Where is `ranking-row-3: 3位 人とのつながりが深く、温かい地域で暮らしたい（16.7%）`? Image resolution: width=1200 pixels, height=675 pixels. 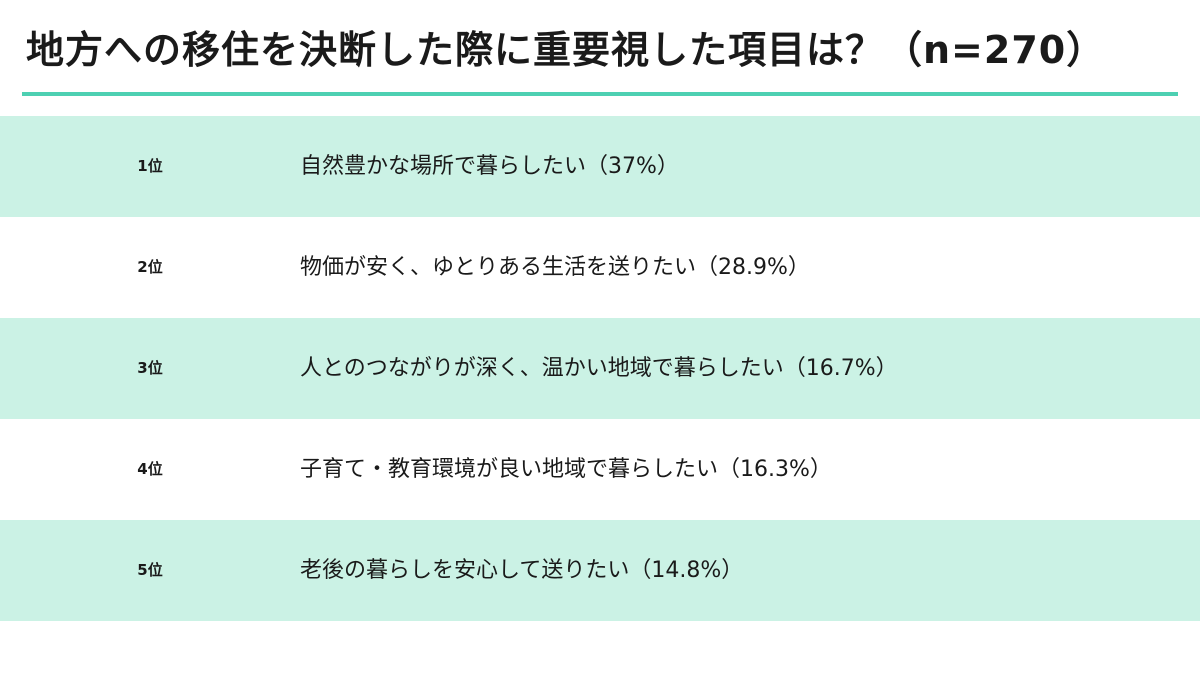
ranking-row-3: 3位 人とのつながりが深く、温かい地域で暮らしたい（16.7%） is located at coordinates (600, 368).